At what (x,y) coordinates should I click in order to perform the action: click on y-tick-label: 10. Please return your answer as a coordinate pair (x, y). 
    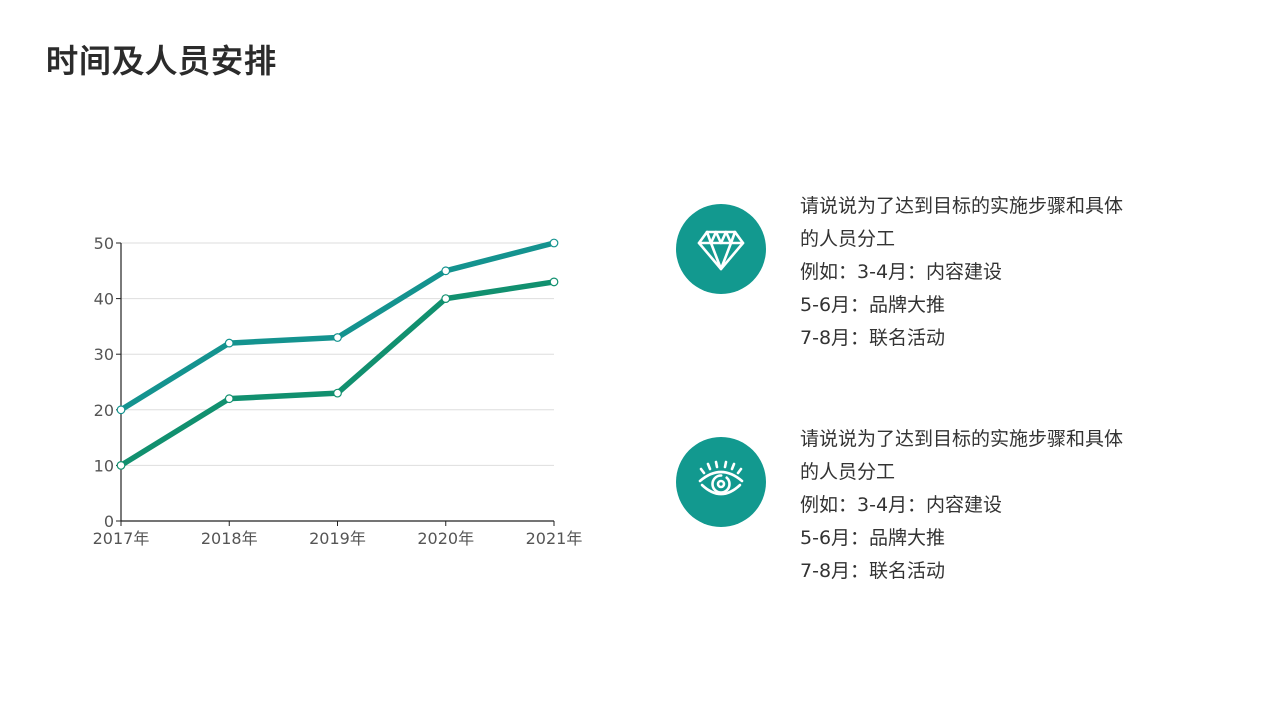
    Looking at the image, I should click on (104, 465).